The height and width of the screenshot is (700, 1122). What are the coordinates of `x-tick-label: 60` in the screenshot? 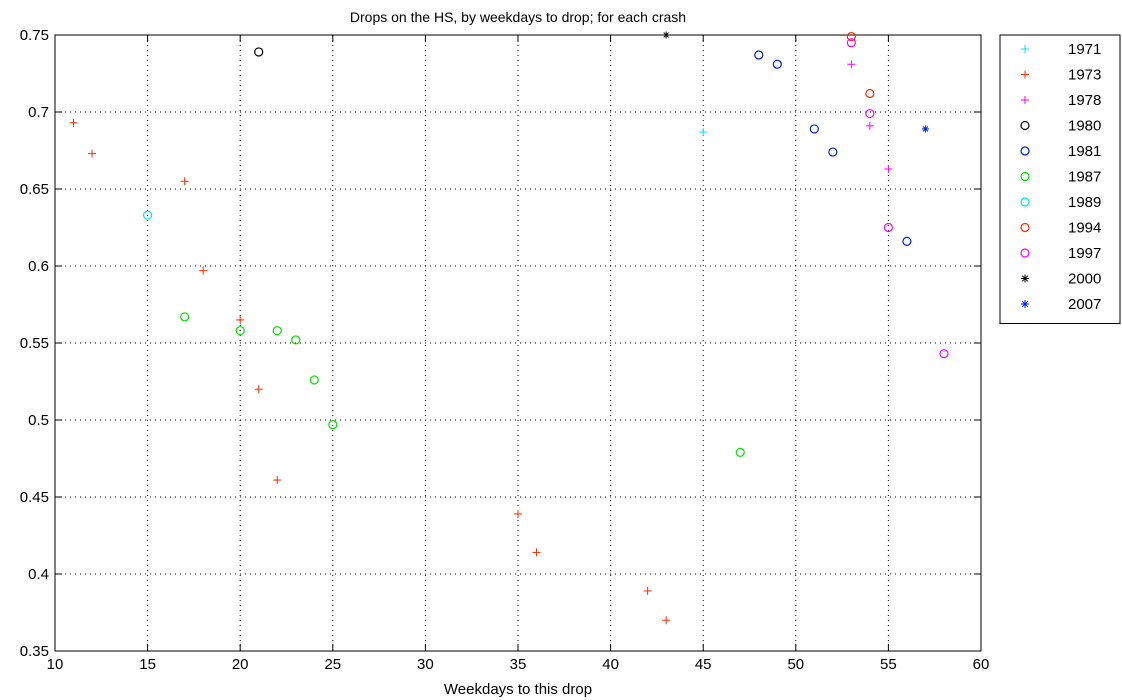 It's located at (981, 664).